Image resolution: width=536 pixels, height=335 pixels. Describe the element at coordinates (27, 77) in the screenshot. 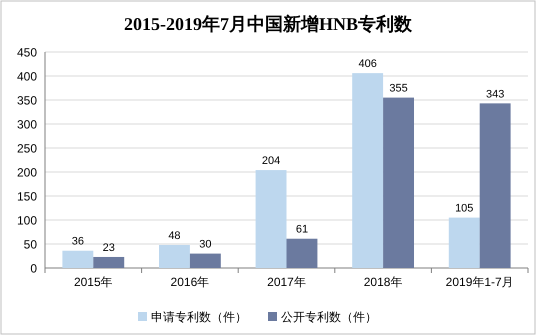

I see `y-tick-label: 400` at that location.